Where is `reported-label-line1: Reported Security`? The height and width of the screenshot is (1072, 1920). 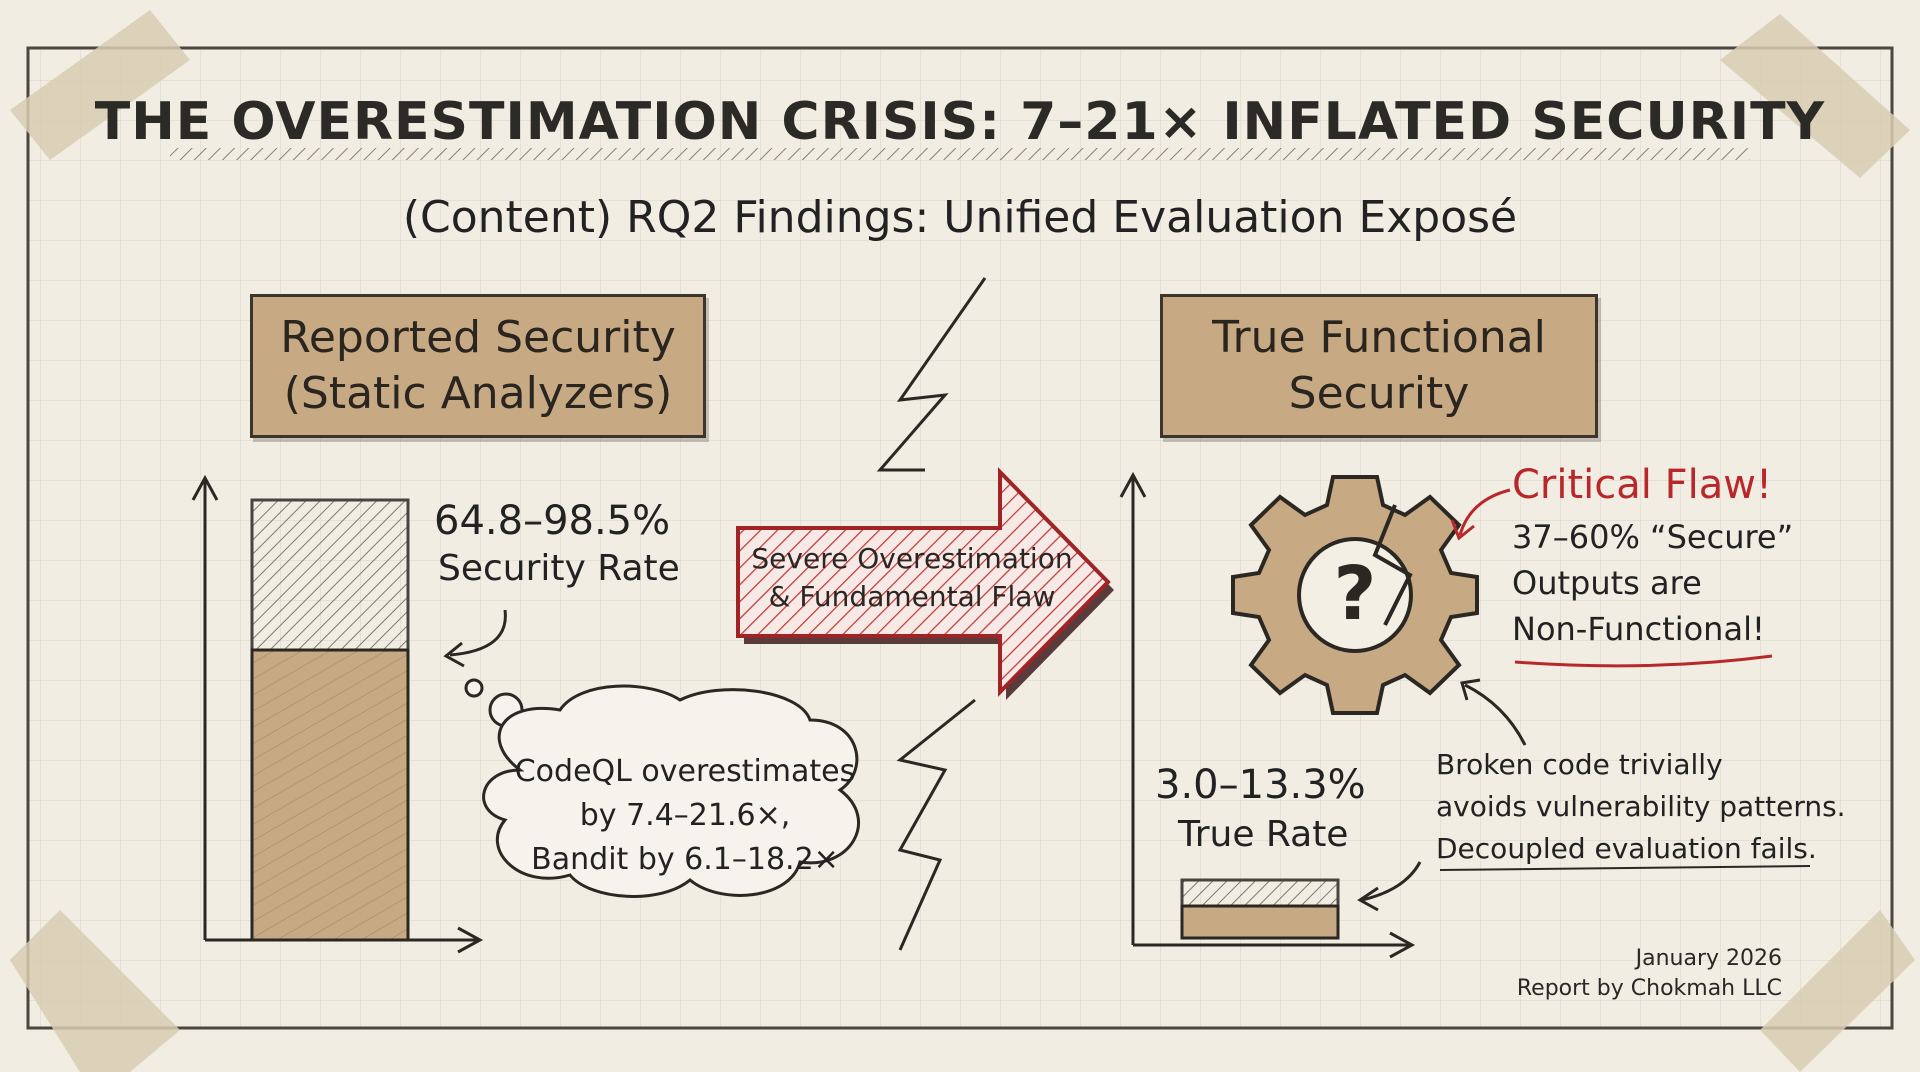
reported-label-line1: Reported Security is located at coordinates (478, 337).